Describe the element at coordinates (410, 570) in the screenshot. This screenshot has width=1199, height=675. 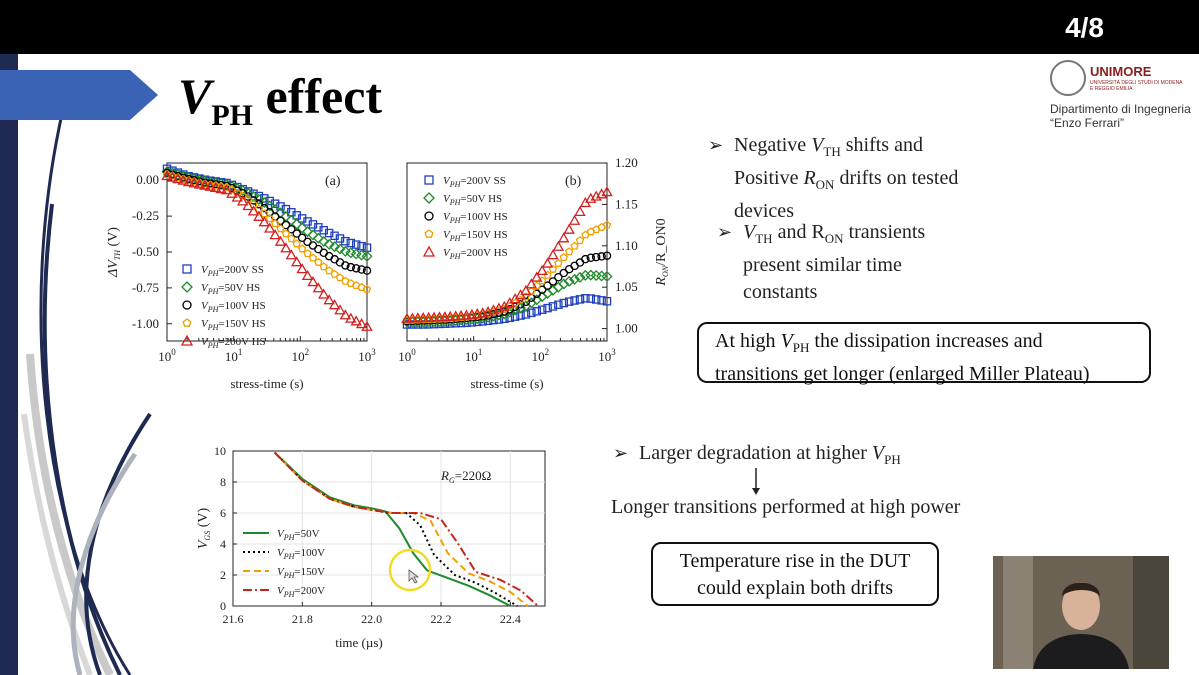
I see `cursor-highlight` at that location.